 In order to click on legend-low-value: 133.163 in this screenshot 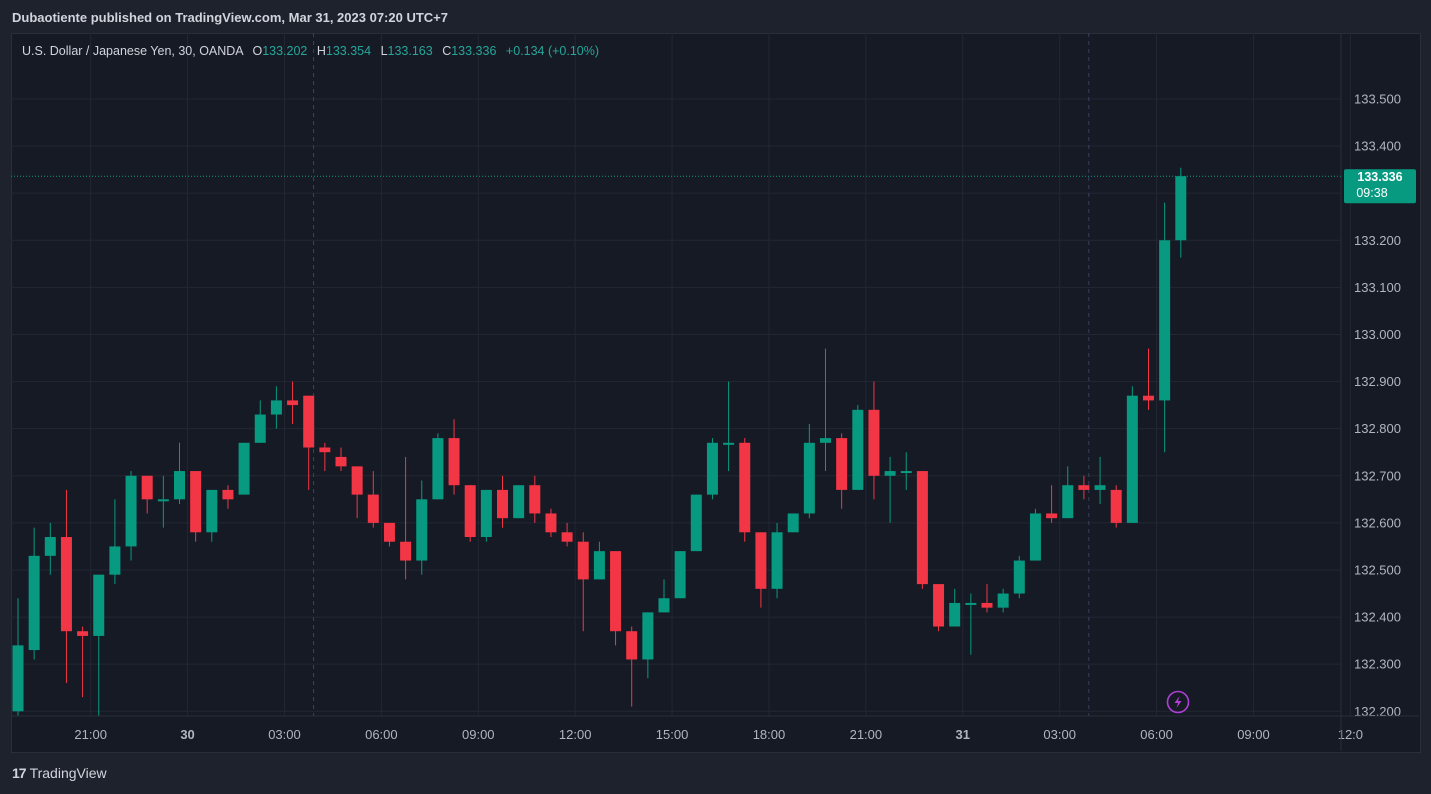, I will do `click(410, 51)`.